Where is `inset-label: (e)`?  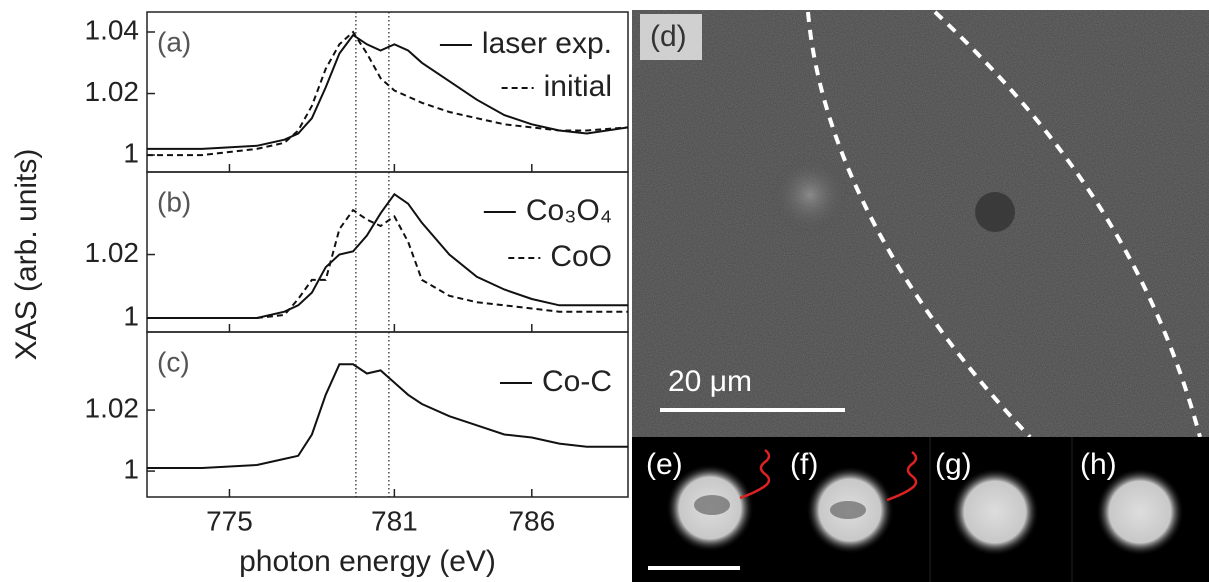 inset-label: (e) is located at coordinates (664, 464).